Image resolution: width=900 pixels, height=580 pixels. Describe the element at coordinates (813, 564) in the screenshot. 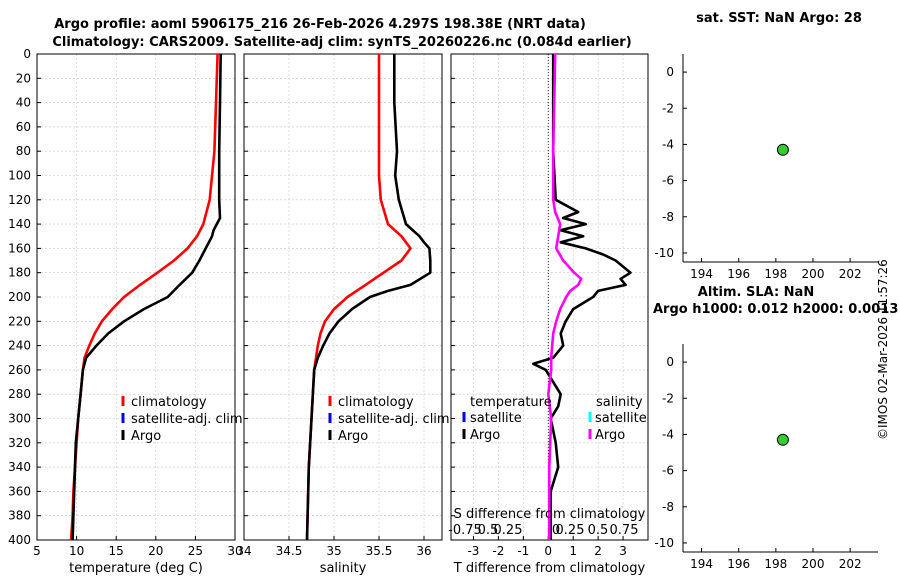

I see `sla-xtick-label: 200` at that location.